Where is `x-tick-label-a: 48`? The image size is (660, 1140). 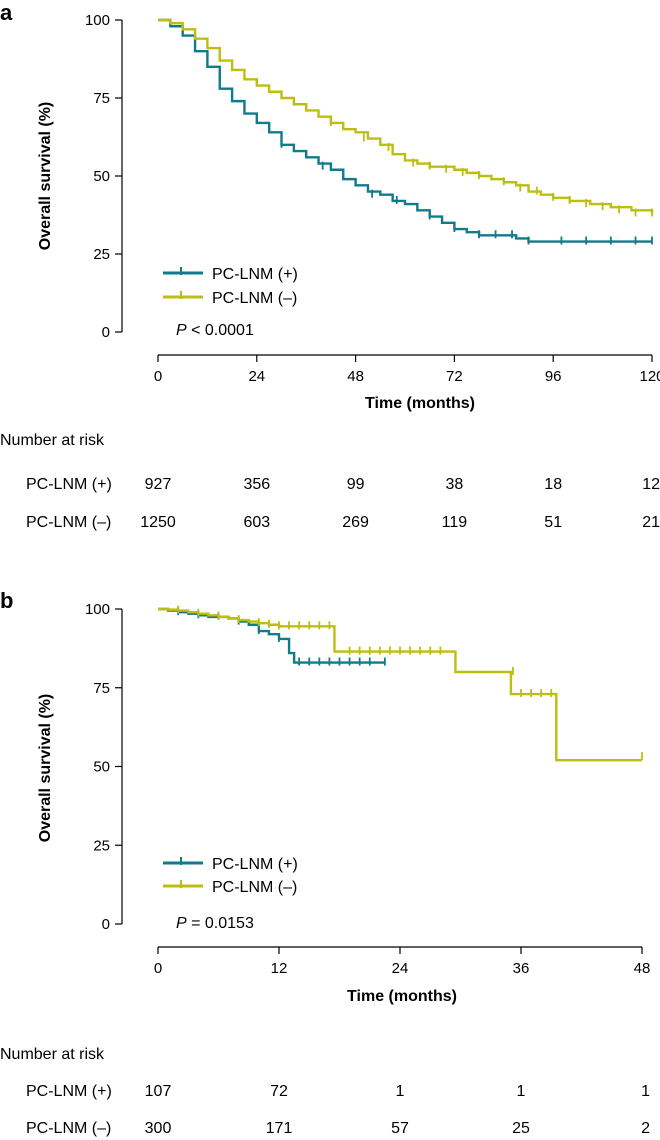 x-tick-label-a: 48 is located at coordinates (355, 376).